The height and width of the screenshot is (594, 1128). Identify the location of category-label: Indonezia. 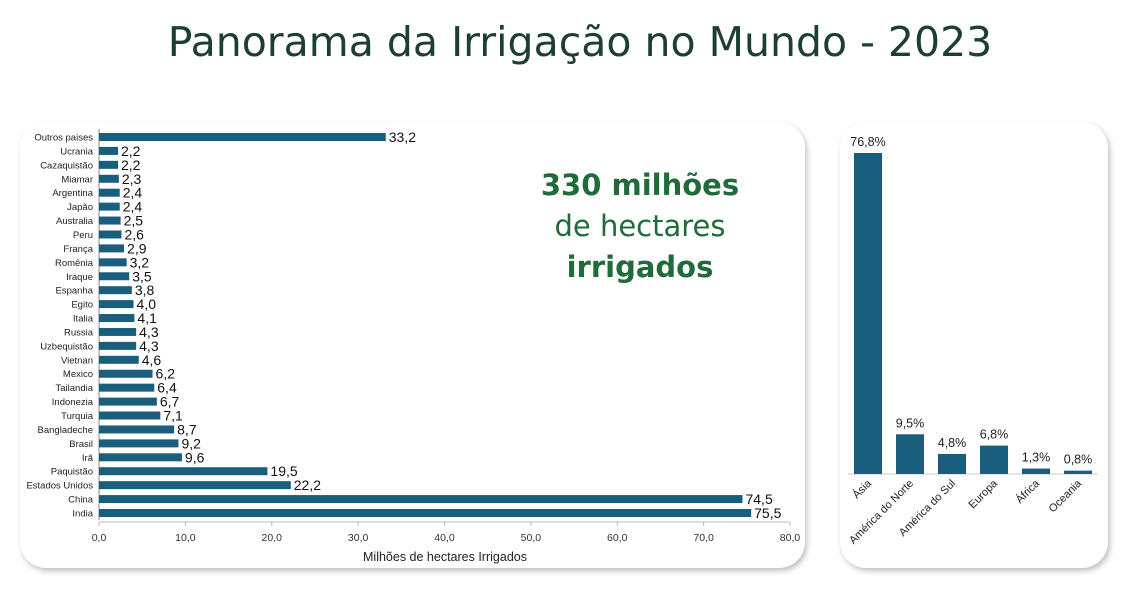
(73, 402).